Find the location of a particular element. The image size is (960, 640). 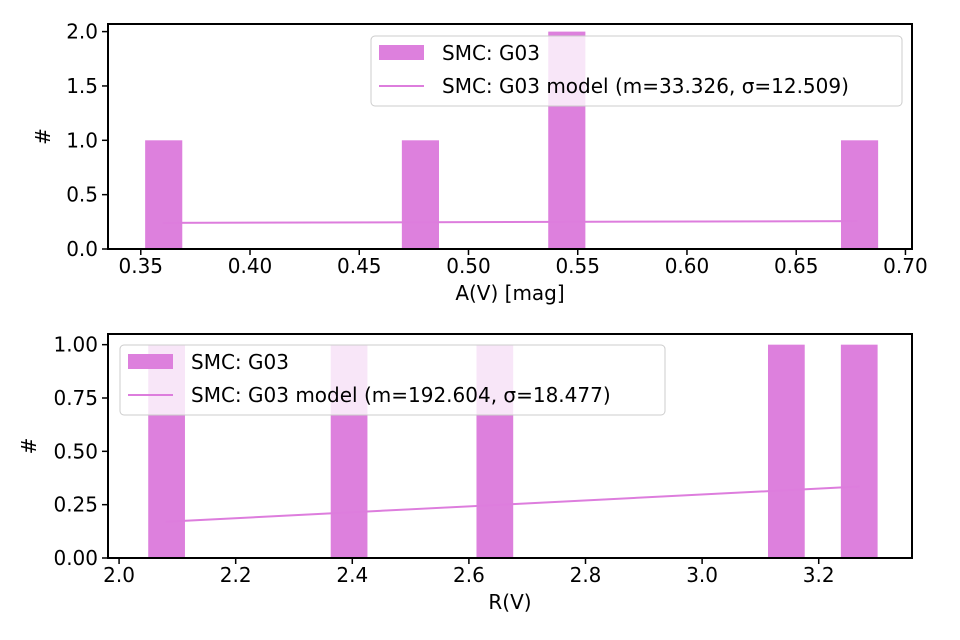

y-tick-label: 1.5 is located at coordinates (82, 86).